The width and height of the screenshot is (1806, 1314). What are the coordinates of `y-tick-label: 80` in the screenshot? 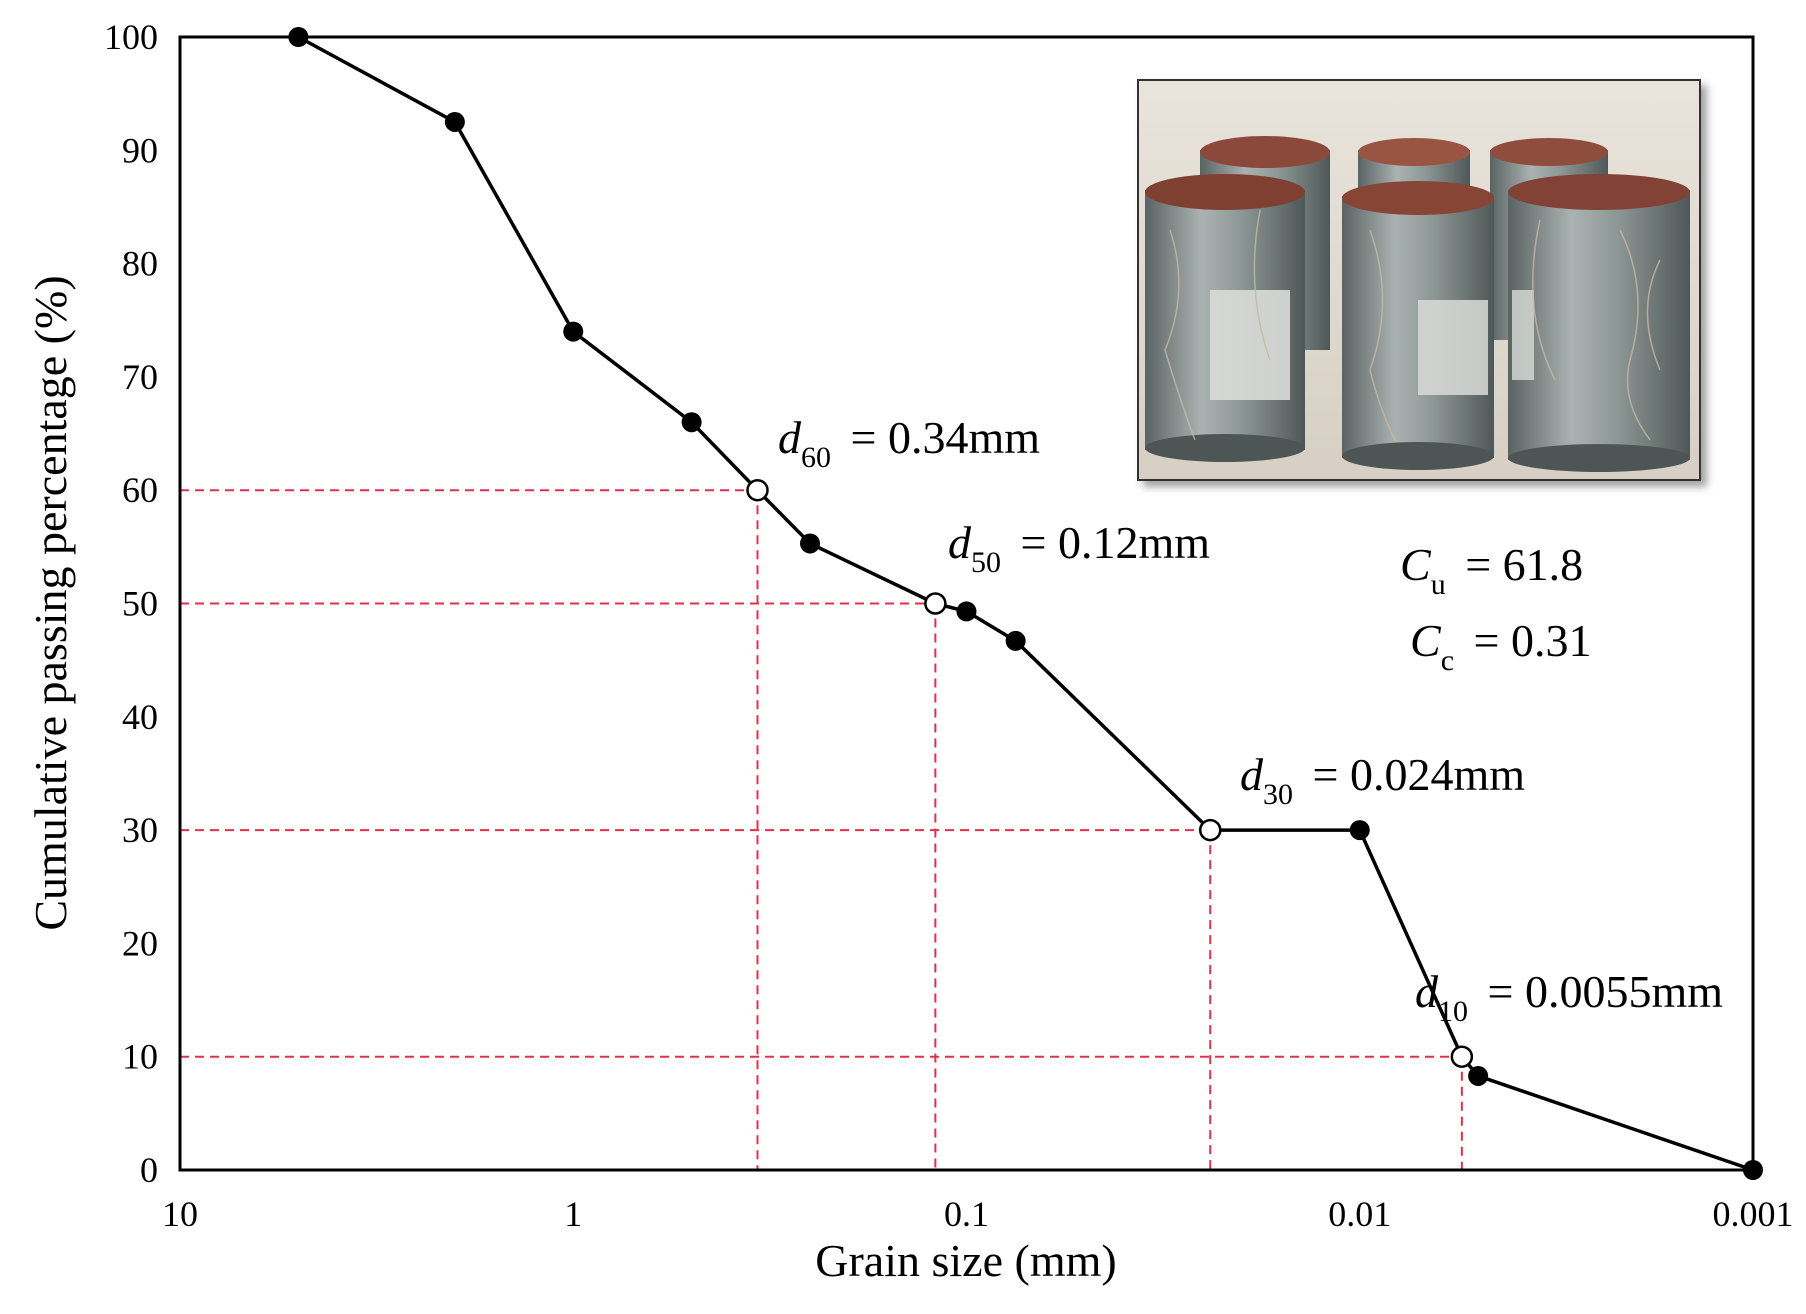 It's located at (140, 264).